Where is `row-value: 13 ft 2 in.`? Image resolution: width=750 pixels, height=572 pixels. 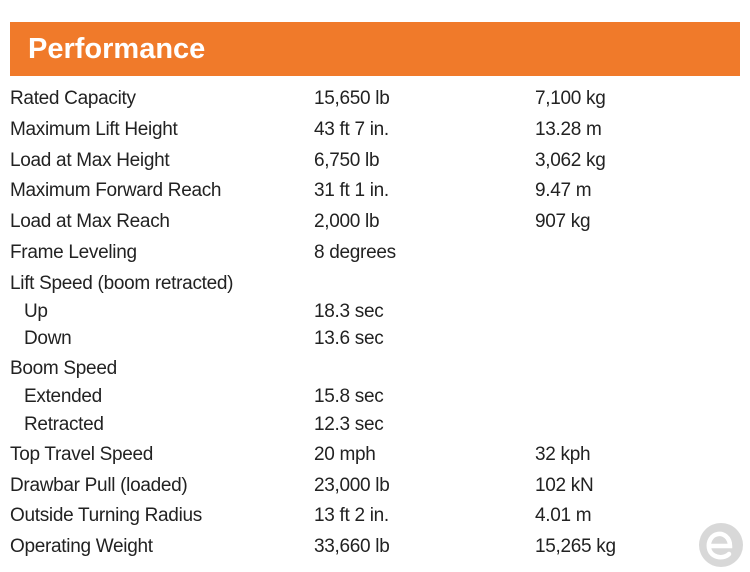 row-value: 13 ft 2 in. is located at coordinates (351, 516).